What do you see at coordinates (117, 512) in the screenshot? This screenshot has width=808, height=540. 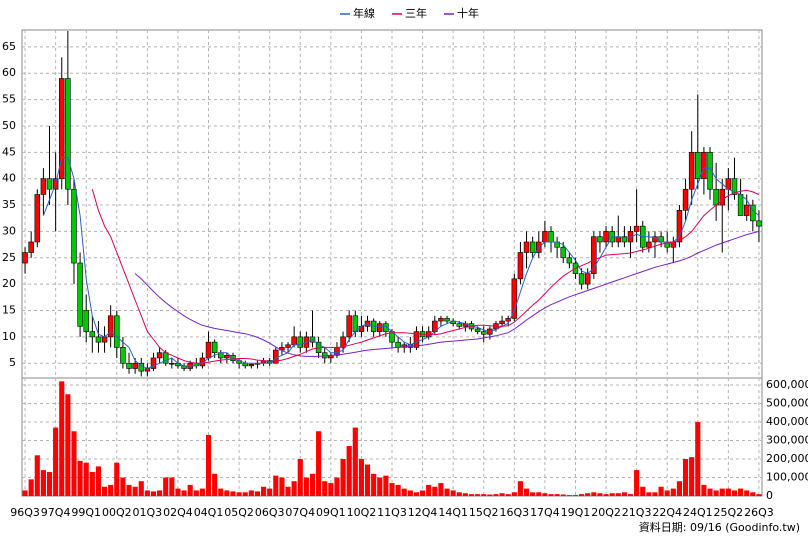 I see `x-tick-label: 00Q2` at bounding box center [117, 512].